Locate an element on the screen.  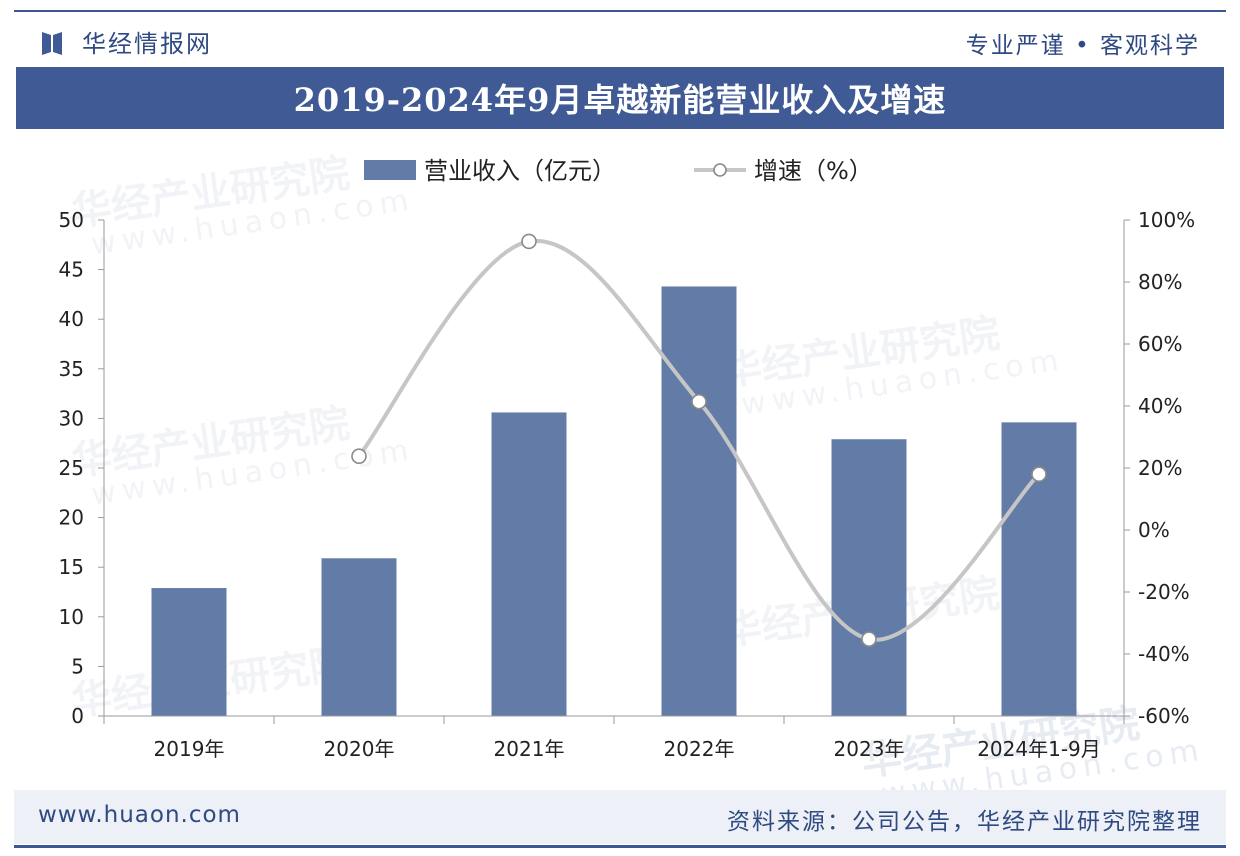
top-frame-line is located at coordinates (620, 11).